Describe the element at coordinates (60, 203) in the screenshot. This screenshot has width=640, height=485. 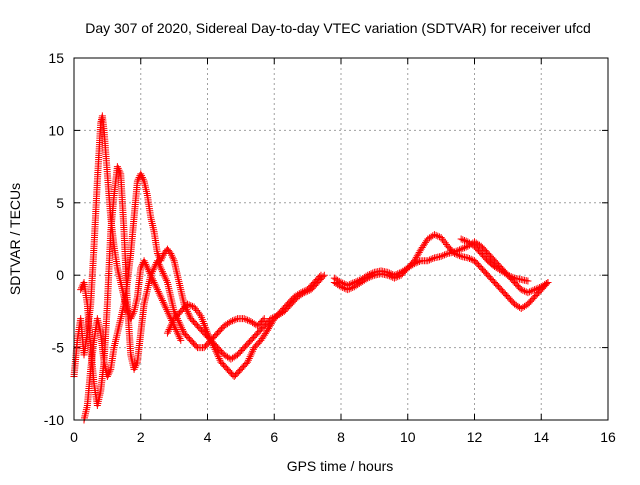
I see `y-tick-label: 5` at that location.